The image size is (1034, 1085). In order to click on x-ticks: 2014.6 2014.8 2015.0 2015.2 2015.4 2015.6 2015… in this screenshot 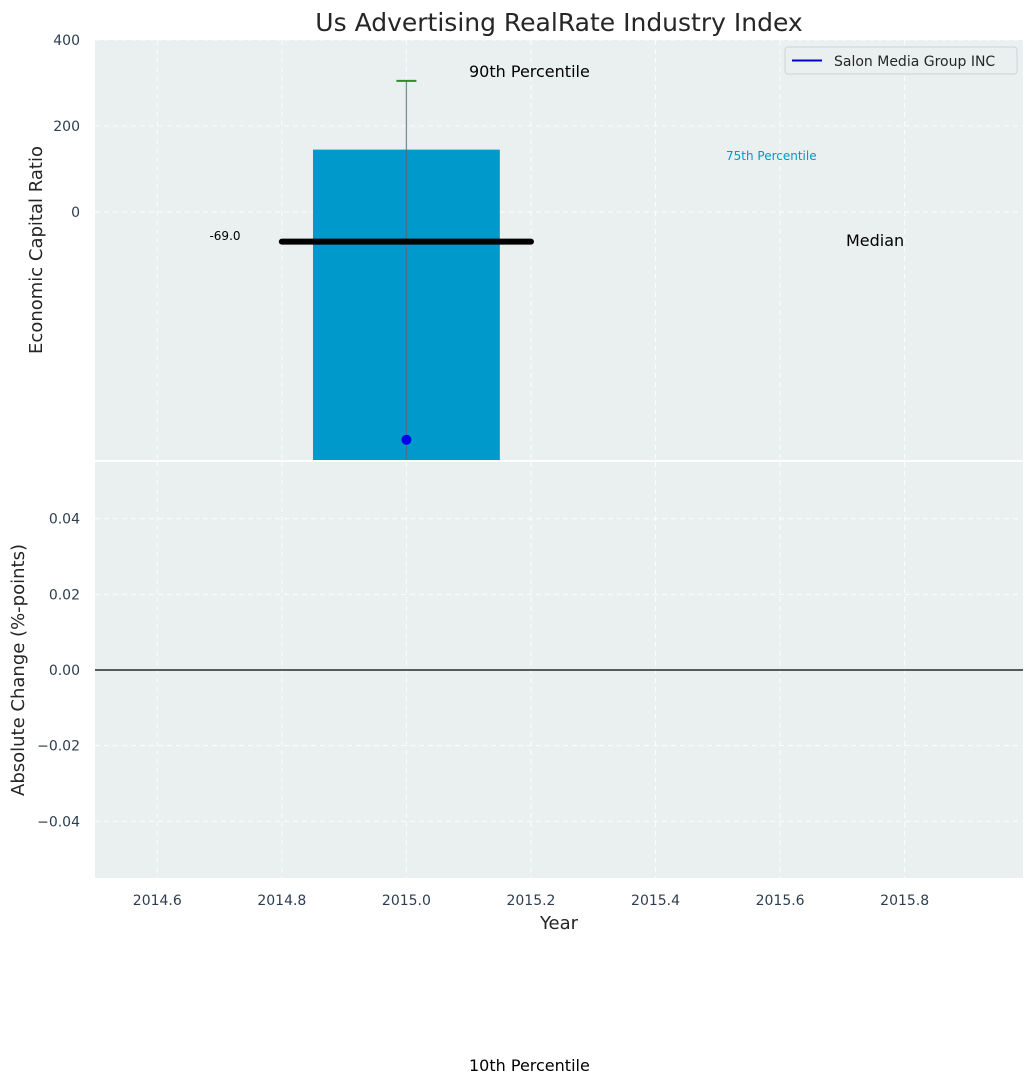, I will do `click(531, 901)`.